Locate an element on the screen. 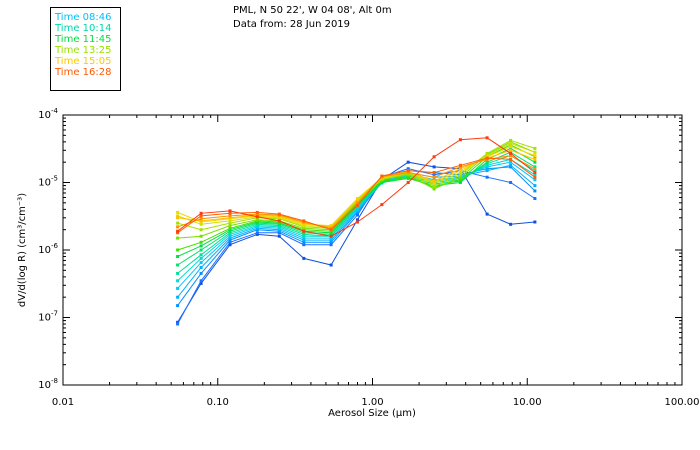 This screenshot has height=450, width=700. legend-entry: Time 11:45 is located at coordinates (83, 39).